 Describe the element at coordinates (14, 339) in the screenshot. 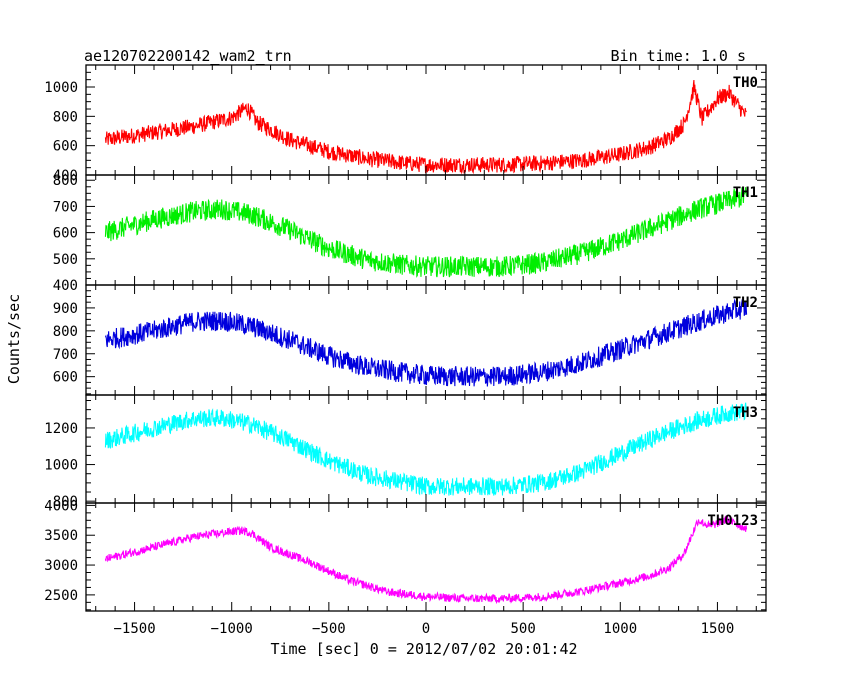

I see `y-axis-label: Counts/sec` at that location.